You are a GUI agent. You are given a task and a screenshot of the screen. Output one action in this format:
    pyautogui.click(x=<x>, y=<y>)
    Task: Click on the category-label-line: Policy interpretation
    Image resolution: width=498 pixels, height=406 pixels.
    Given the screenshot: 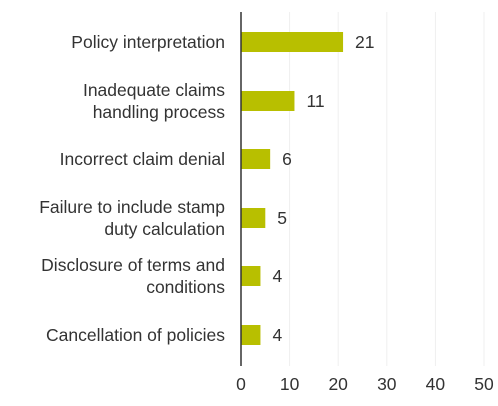 What is the action you would take?
    pyautogui.click(x=148, y=42)
    